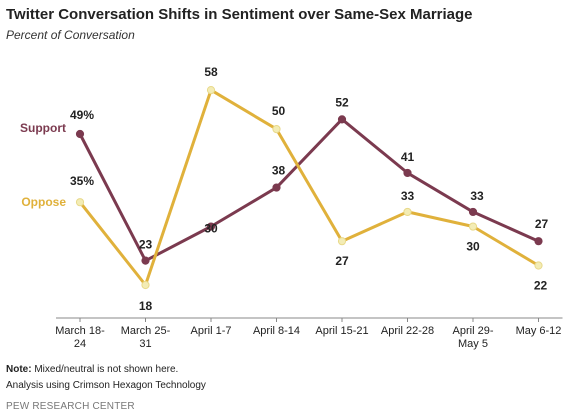 The width and height of the screenshot is (563, 419). What do you see at coordinates (408, 196) in the screenshot?
I see `data-label-oppose: 33` at bounding box center [408, 196].